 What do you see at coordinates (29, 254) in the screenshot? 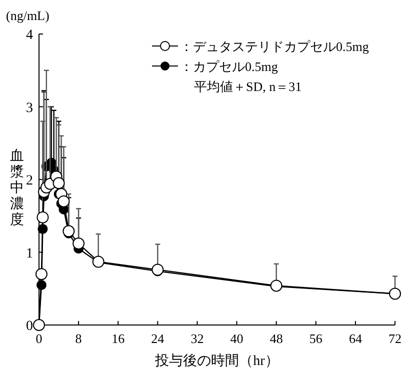
I see `y-tick-label: 1` at bounding box center [29, 254].